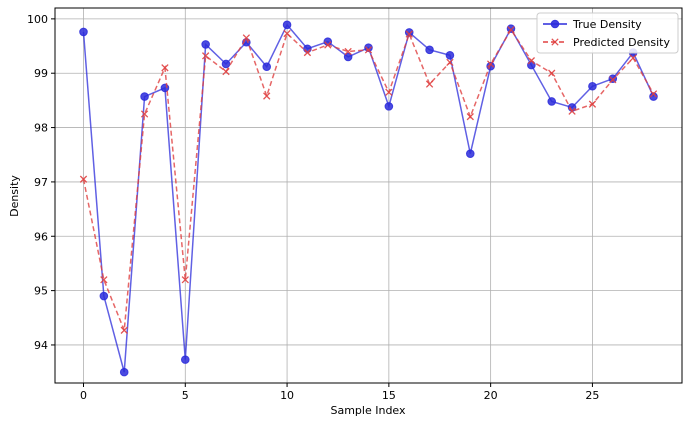 Image resolution: width=690 pixels, height=425 pixels. What do you see at coordinates (368, 410) in the screenshot?
I see `x-axis-label: Sample Index` at bounding box center [368, 410].